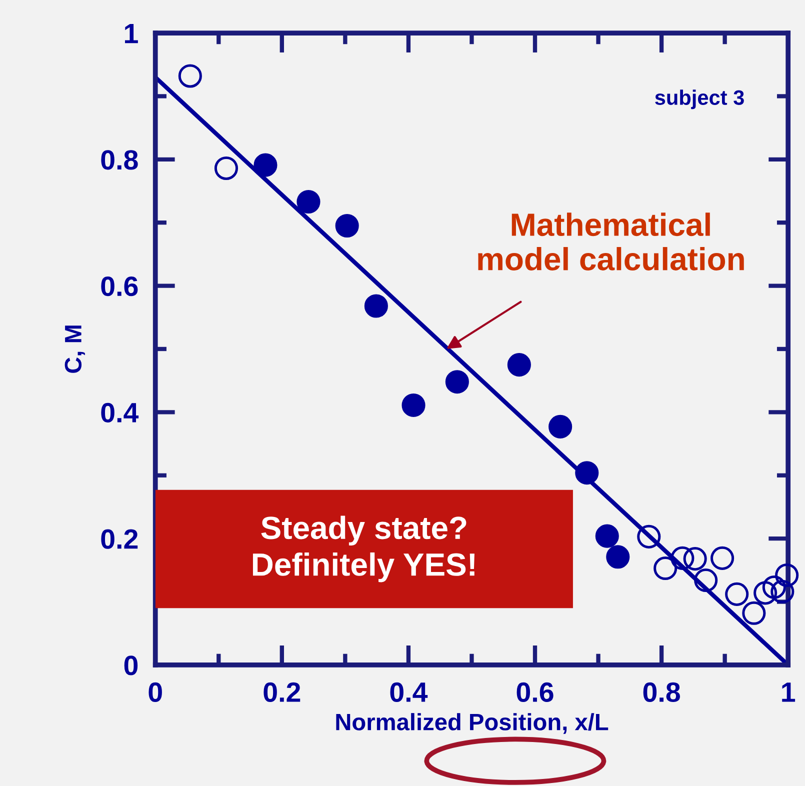 The height and width of the screenshot is (786, 805). I want to click on x-tick-label: 0.8, so click(661, 692).